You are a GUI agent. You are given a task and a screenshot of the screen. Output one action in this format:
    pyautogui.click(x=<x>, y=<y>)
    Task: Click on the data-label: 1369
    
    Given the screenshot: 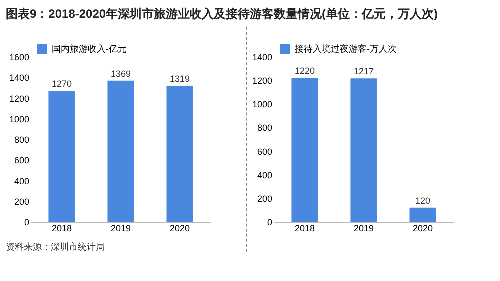 What is the action you would take?
    pyautogui.click(x=121, y=73)
    